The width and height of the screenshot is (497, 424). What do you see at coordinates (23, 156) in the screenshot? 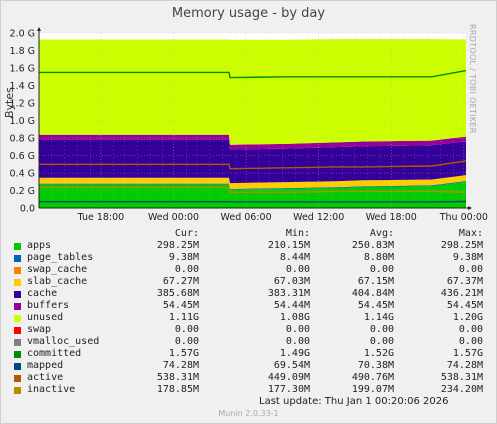
I see `y-tick-label: 0.6 G` at bounding box center [23, 156].